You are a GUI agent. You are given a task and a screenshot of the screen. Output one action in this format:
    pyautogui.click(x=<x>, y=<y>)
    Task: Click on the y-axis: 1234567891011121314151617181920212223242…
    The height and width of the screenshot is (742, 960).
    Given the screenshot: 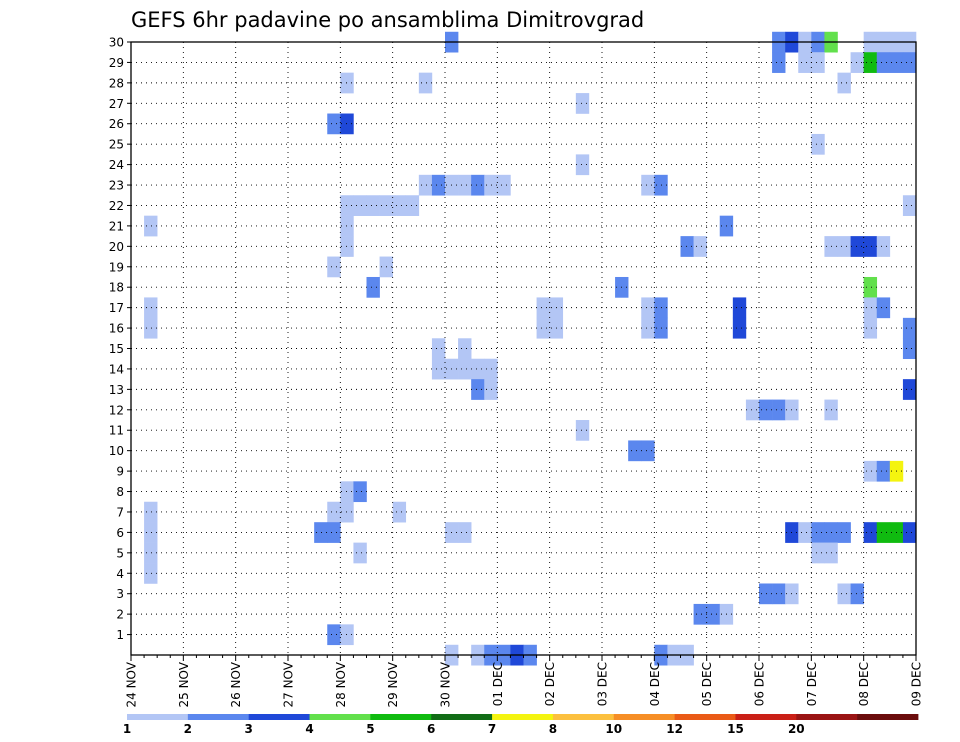 What is the action you would take?
    pyautogui.click(x=120, y=339)
    